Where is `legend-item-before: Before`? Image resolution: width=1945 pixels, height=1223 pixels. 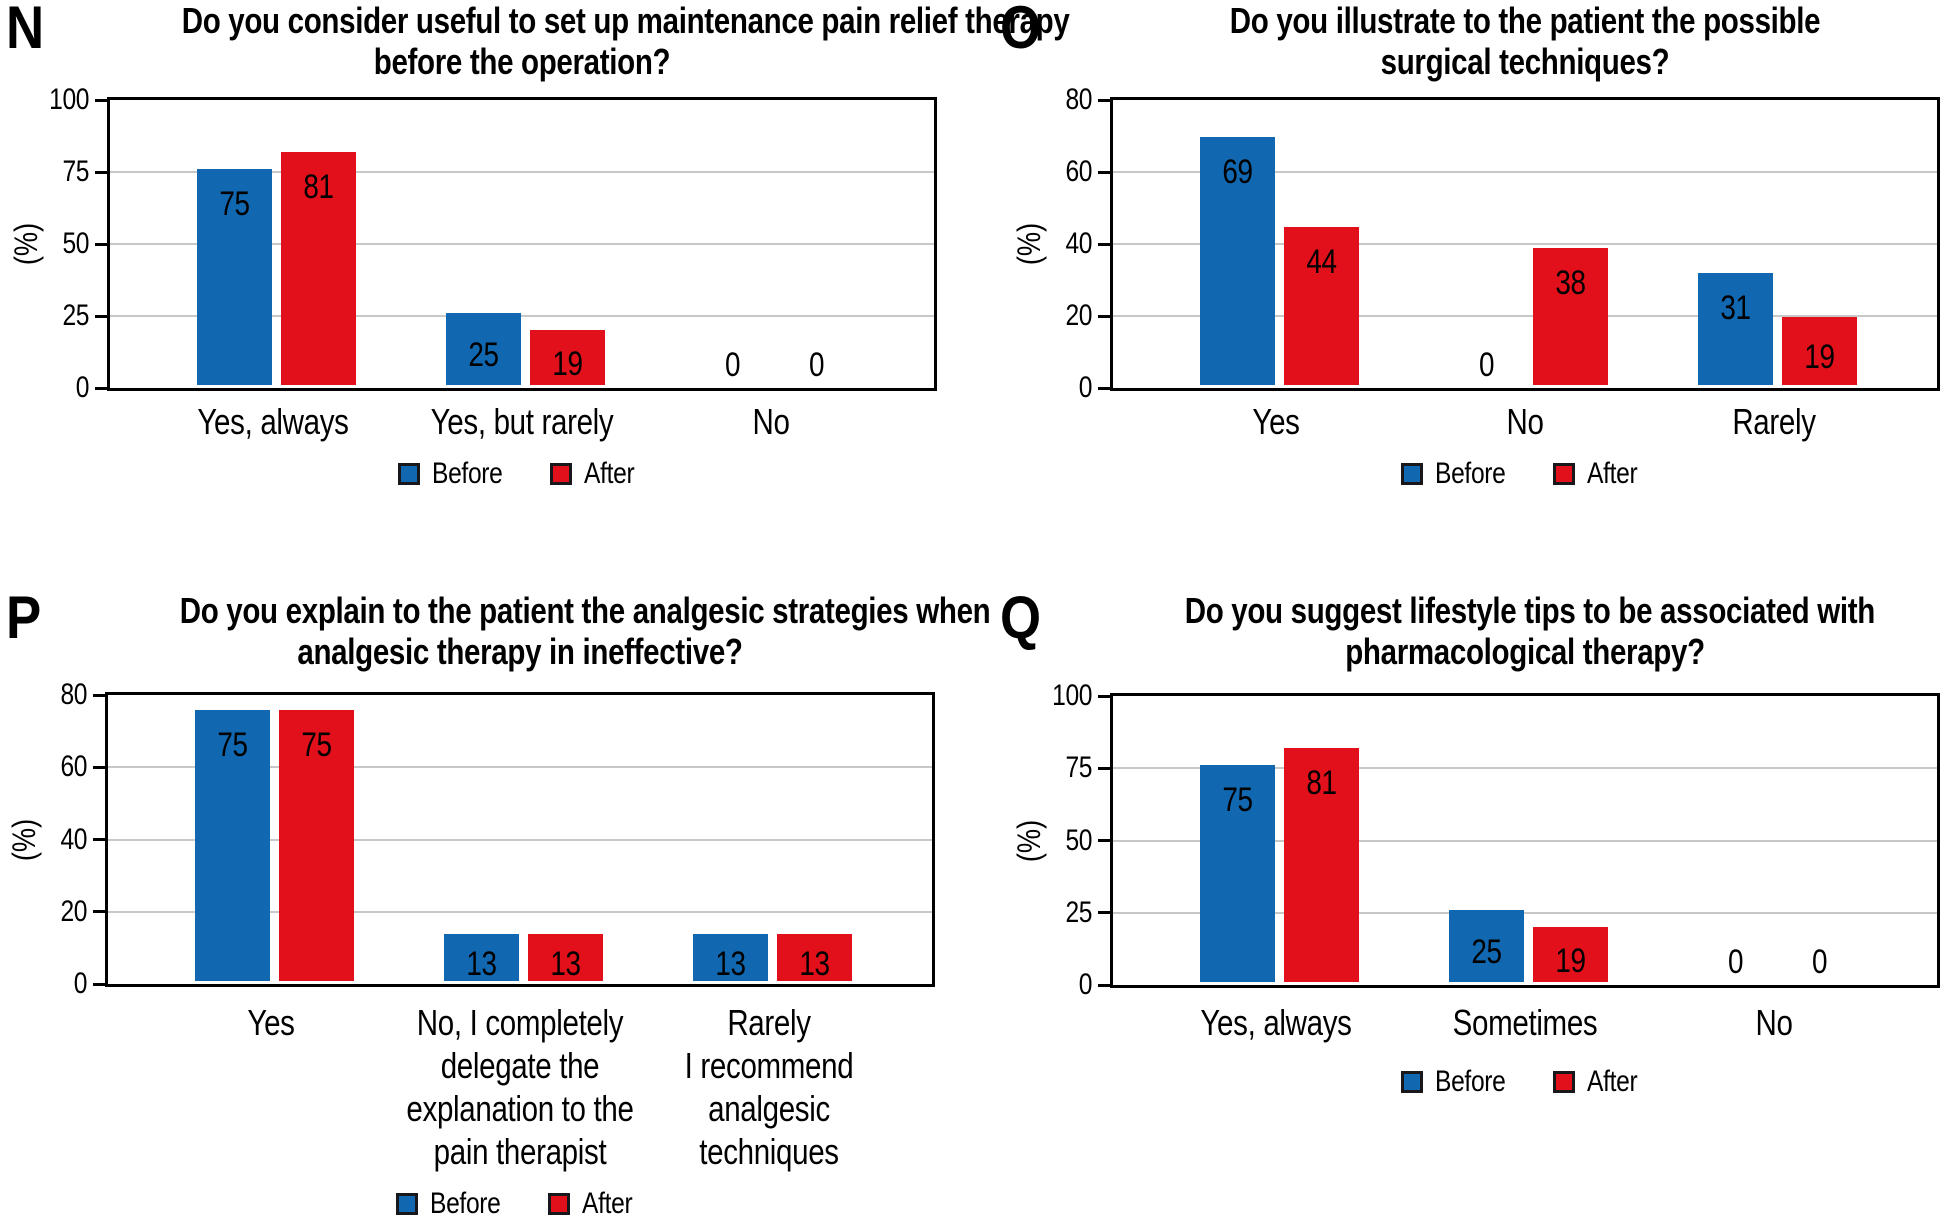
legend-item-before: Before is located at coordinates (1461, 1082).